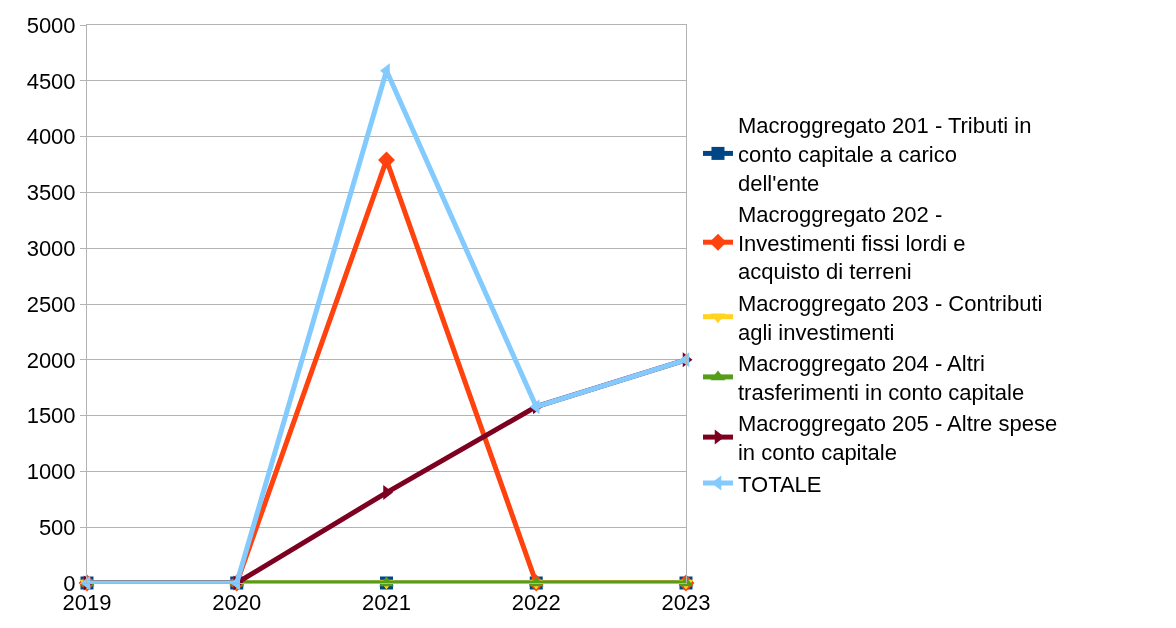  I want to click on y-tick-label: 500, so click(57, 527).